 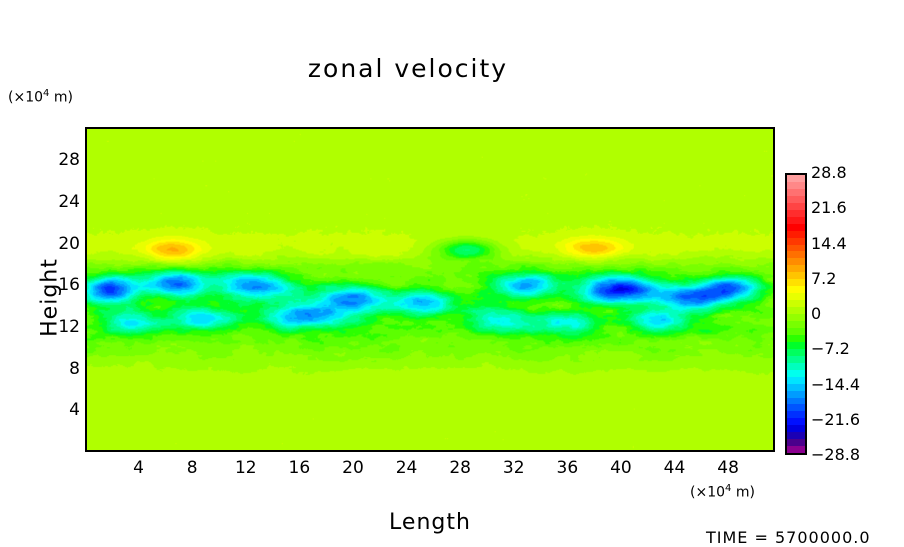 What do you see at coordinates (830, 349) in the screenshot?
I see `colorbar-tick-5: −7.2` at bounding box center [830, 349].